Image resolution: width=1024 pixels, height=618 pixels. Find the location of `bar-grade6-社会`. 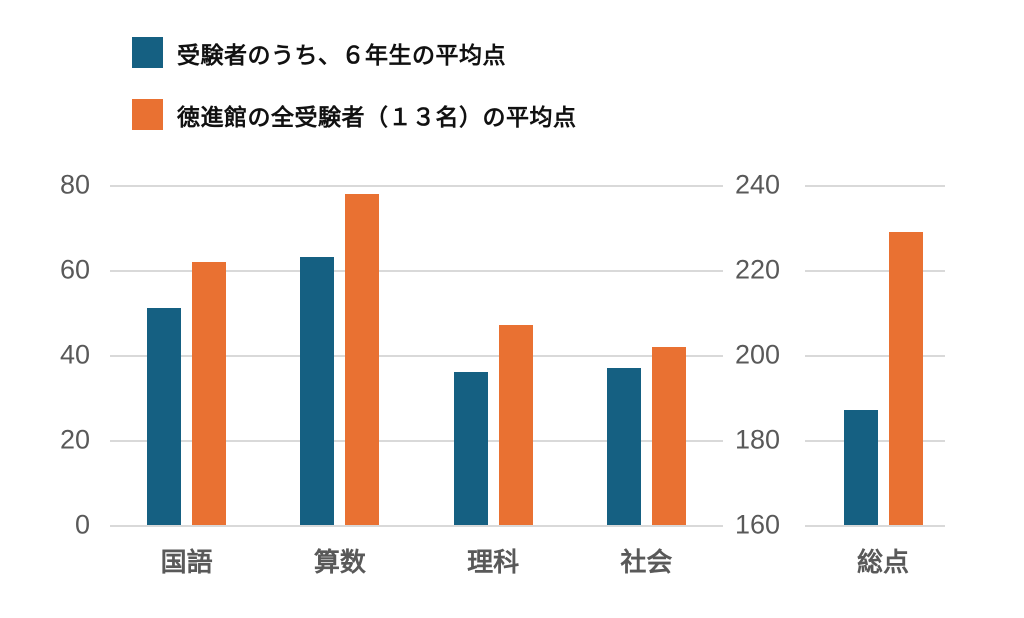

bar-grade6-社会 is located at coordinates (623, 446).